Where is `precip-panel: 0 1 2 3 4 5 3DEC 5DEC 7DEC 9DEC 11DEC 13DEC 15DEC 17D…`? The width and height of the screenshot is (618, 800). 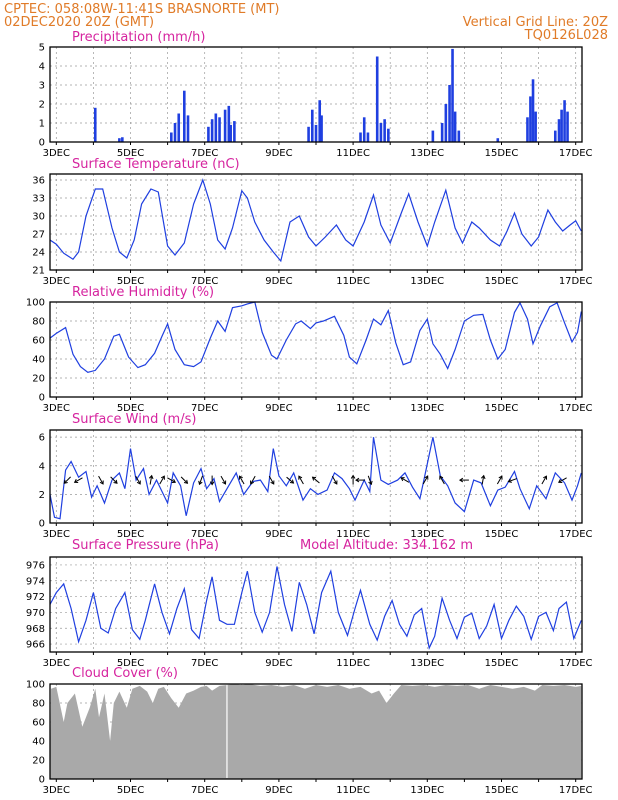 precip-panel: 0 1 2 3 4 5 3DEC 5DEC 7DEC 9DEC 11DEC 13DEC 15DEC 17D… is located at coordinates (316, 101).